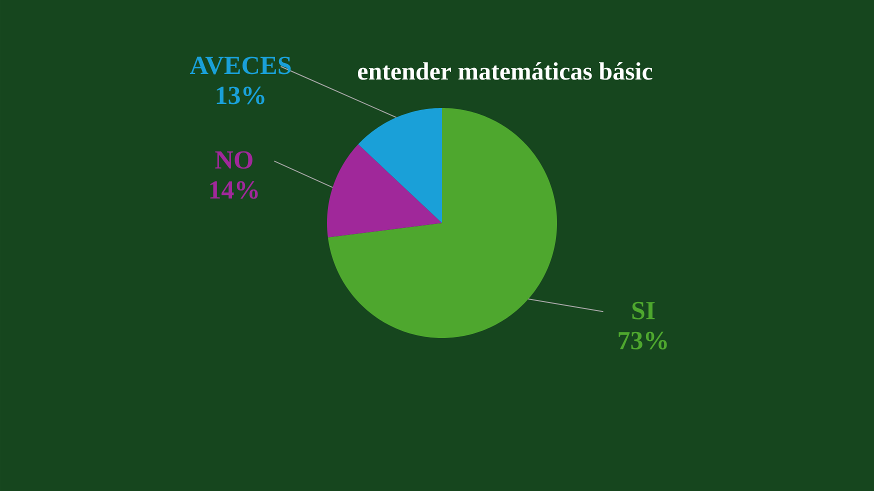 The height and width of the screenshot is (491, 874). I want to click on data-label: 14%, so click(234, 190).